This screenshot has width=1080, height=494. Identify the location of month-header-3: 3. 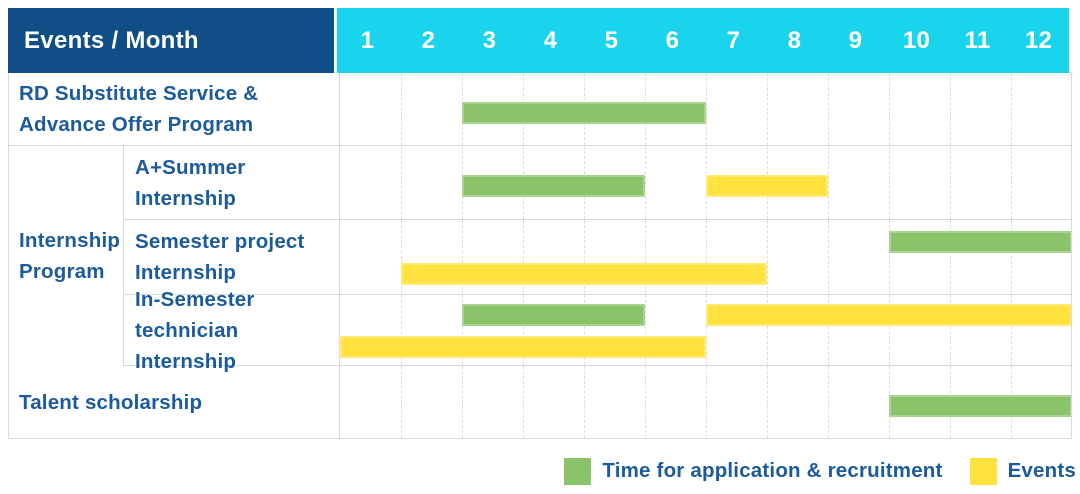
(489, 40).